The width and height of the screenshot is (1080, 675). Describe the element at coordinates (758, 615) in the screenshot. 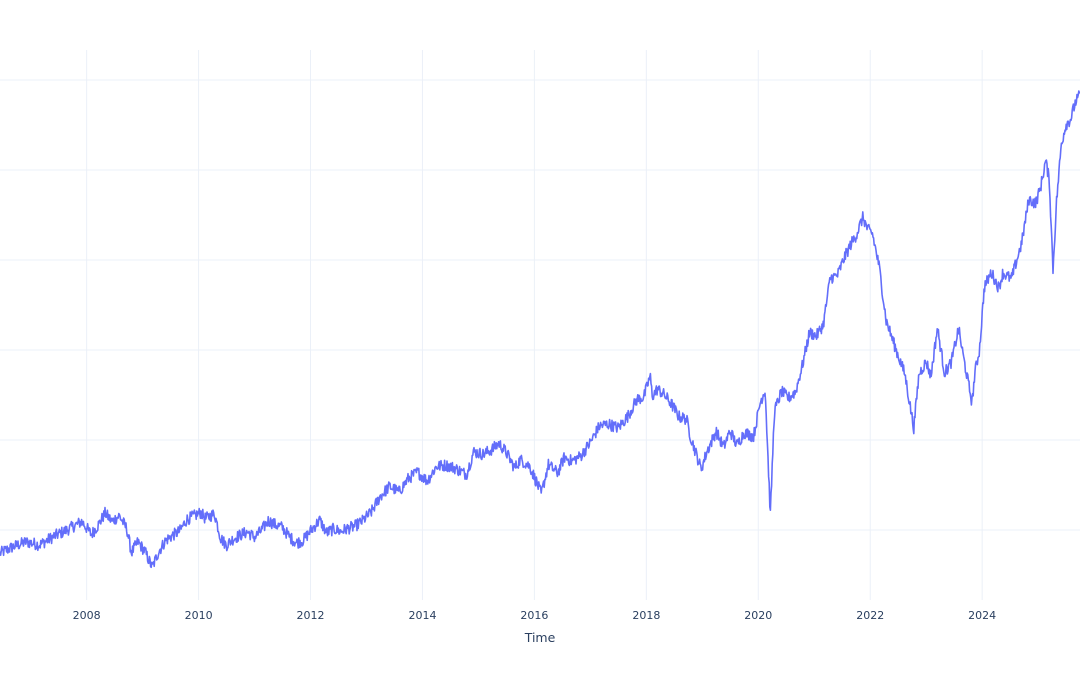

I see `x-tick-label: 2020` at that location.